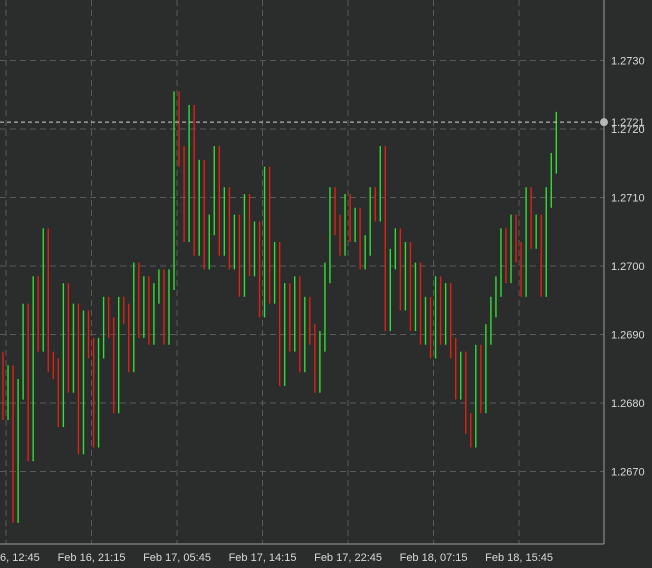 This screenshot has width=652, height=568. What do you see at coordinates (20, 558) in the screenshot?
I see `time-tick-label: 6, 12:45` at bounding box center [20, 558].